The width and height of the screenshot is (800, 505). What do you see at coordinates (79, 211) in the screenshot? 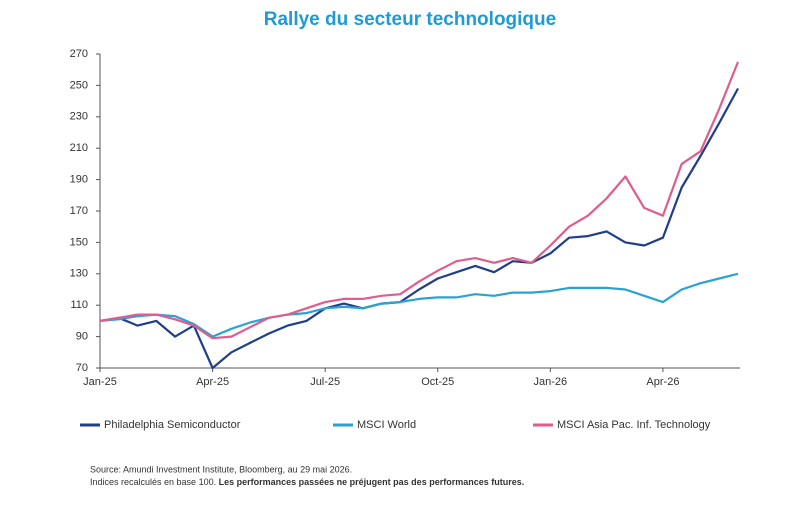
I see `y-tick-label: 170` at bounding box center [79, 211].